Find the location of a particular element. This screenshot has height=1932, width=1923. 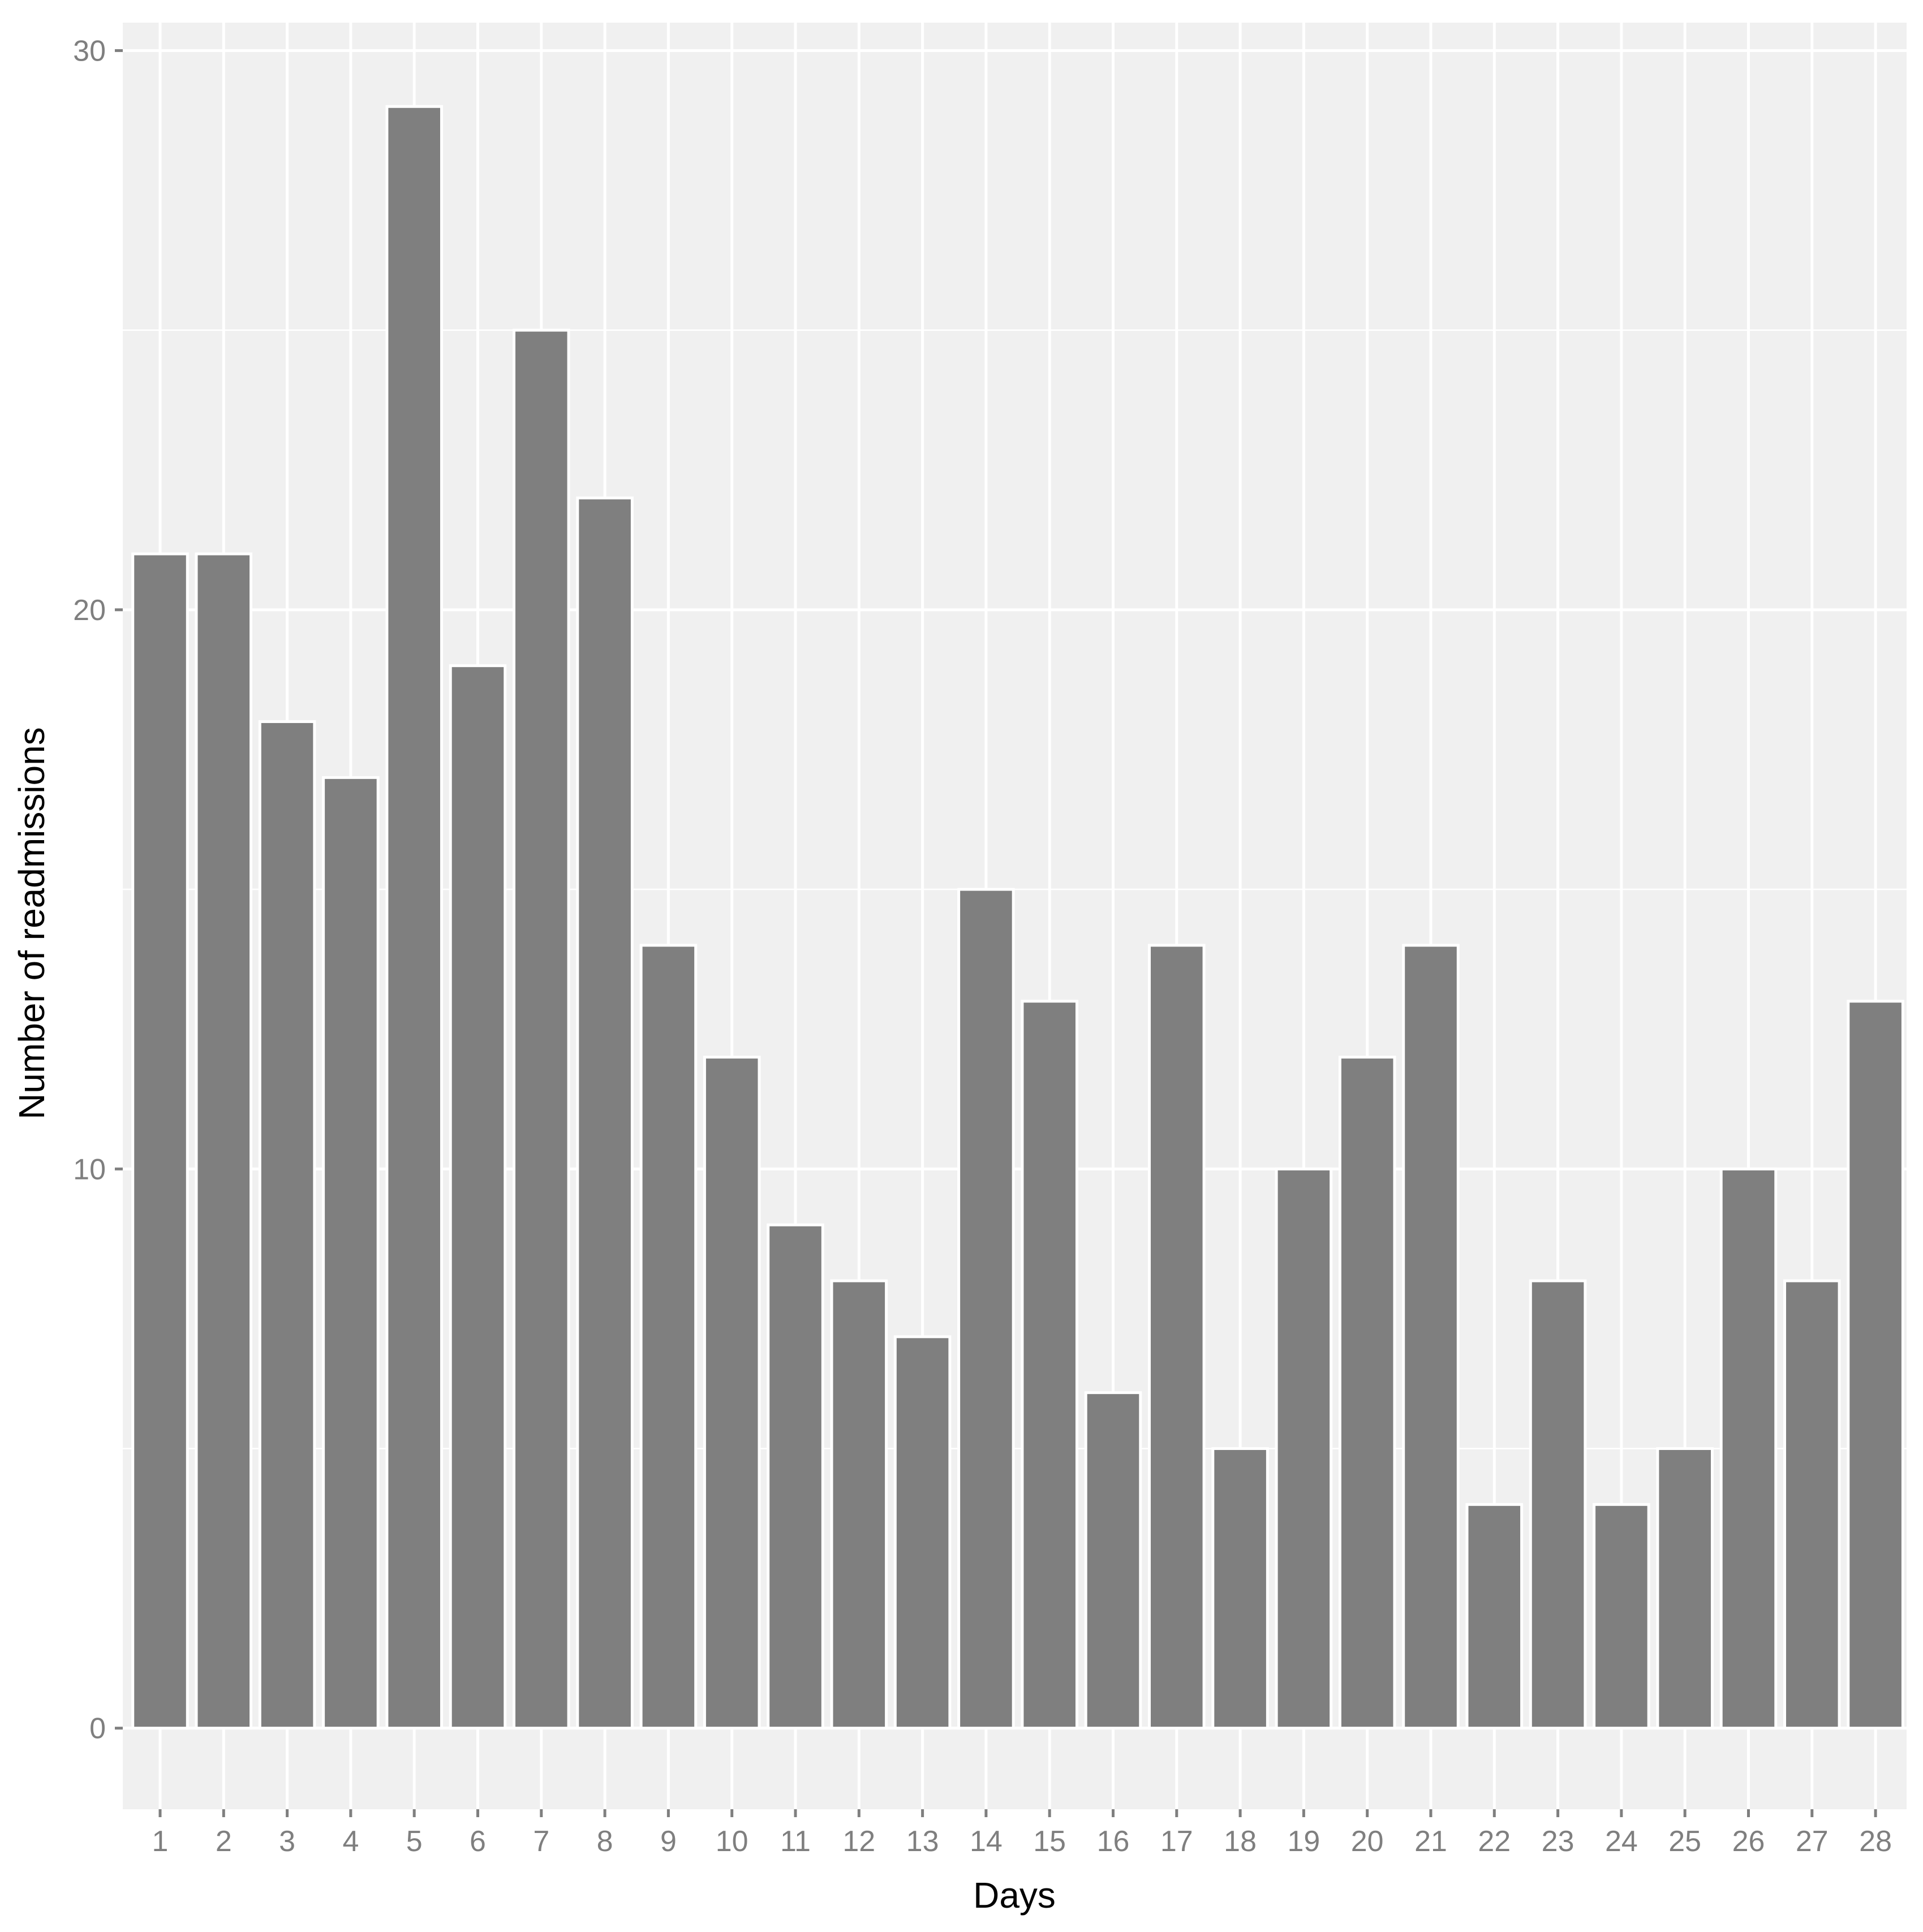

x-tick-label: 17 is located at coordinates (1176, 1842).